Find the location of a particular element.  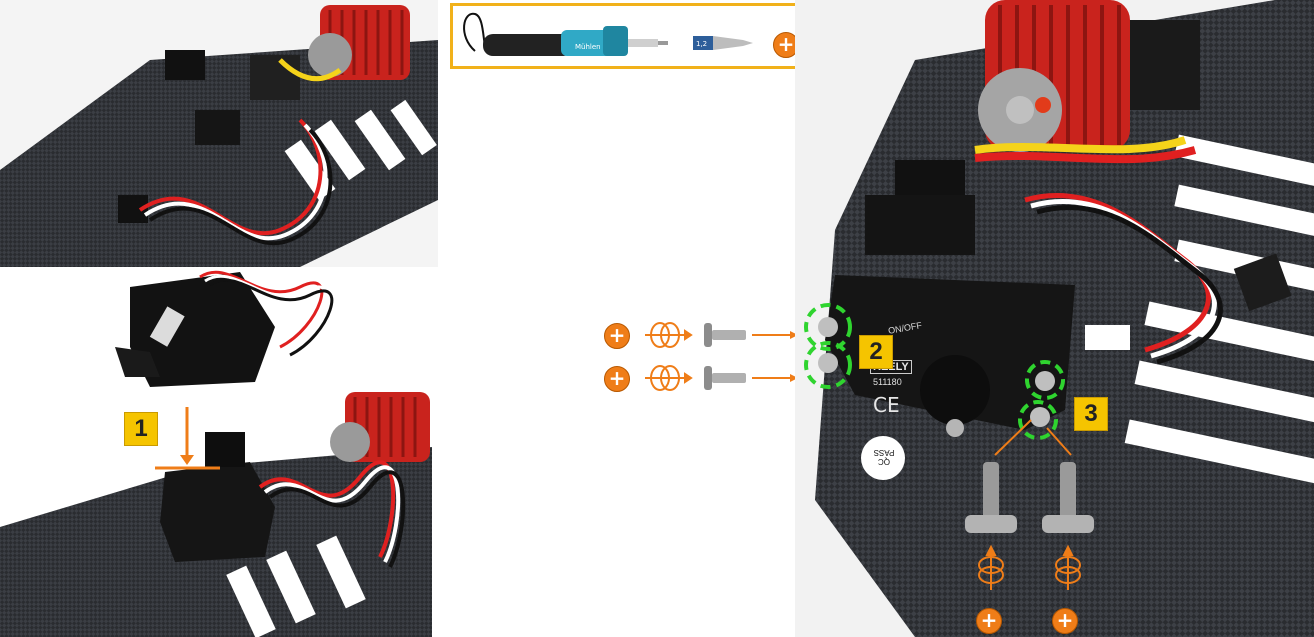

qc-sticker-line2: PASS is located at coordinates (884, 452).